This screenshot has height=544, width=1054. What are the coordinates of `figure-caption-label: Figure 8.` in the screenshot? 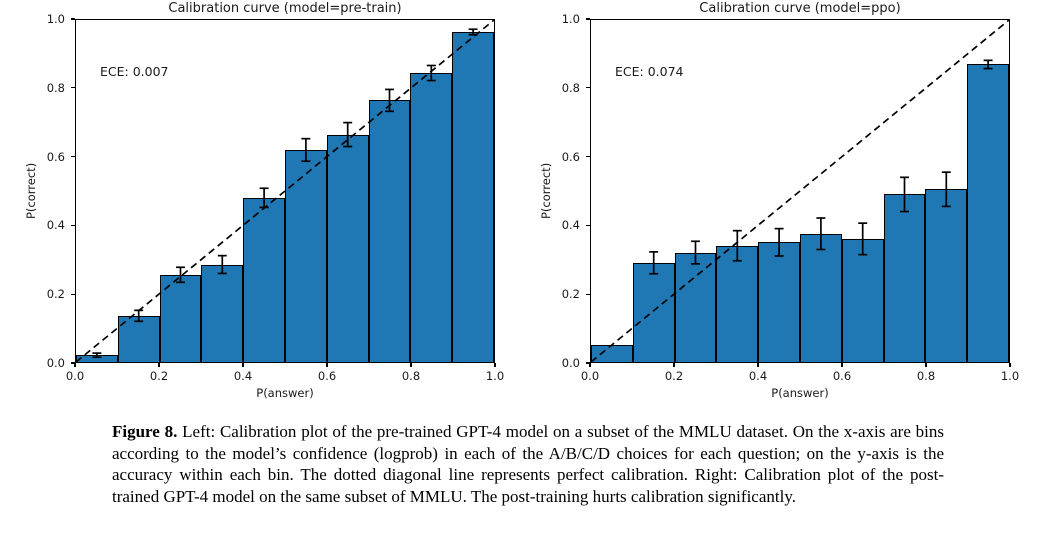 It's located at (147, 431).